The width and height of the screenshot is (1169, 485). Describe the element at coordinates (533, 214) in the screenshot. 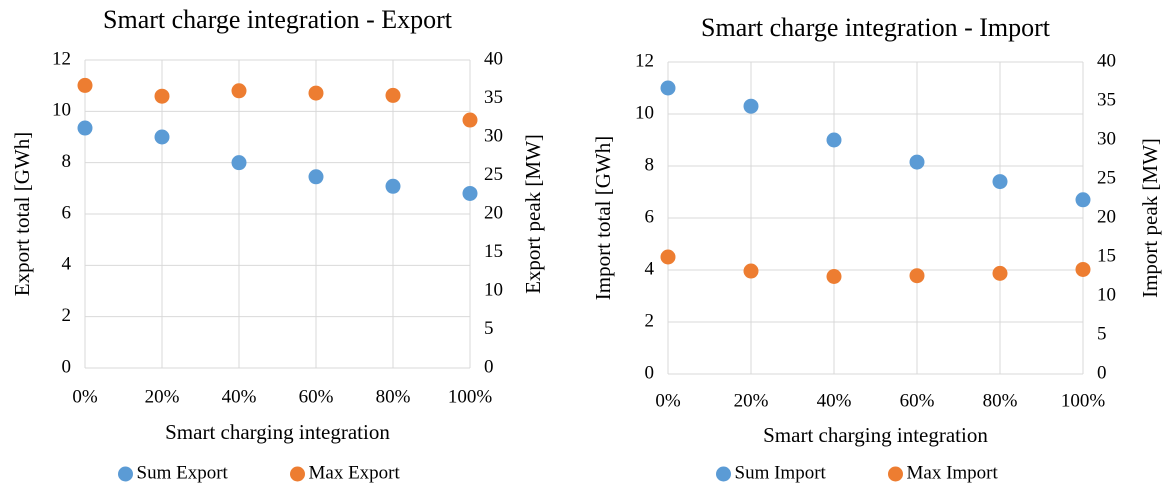

I see `y2-axis-title: Export peak [MW]` at that location.